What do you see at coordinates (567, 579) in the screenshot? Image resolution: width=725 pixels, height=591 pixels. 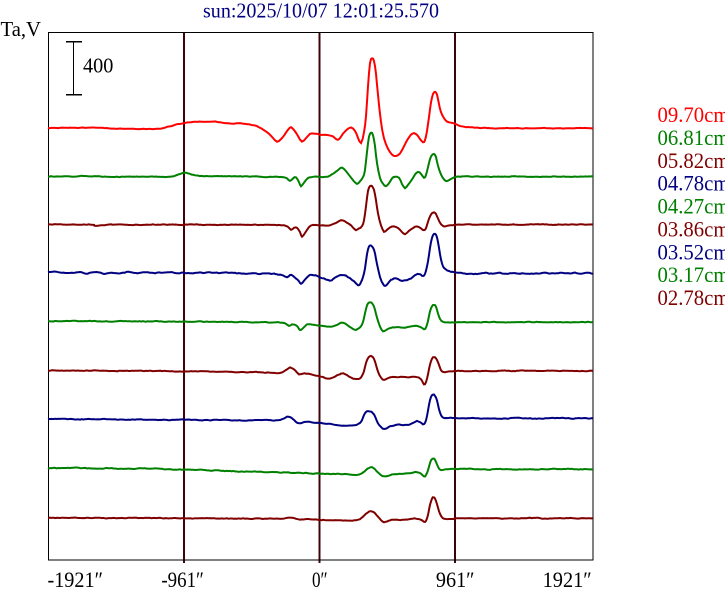 I see `svg-text: 1921″` at bounding box center [567, 579].